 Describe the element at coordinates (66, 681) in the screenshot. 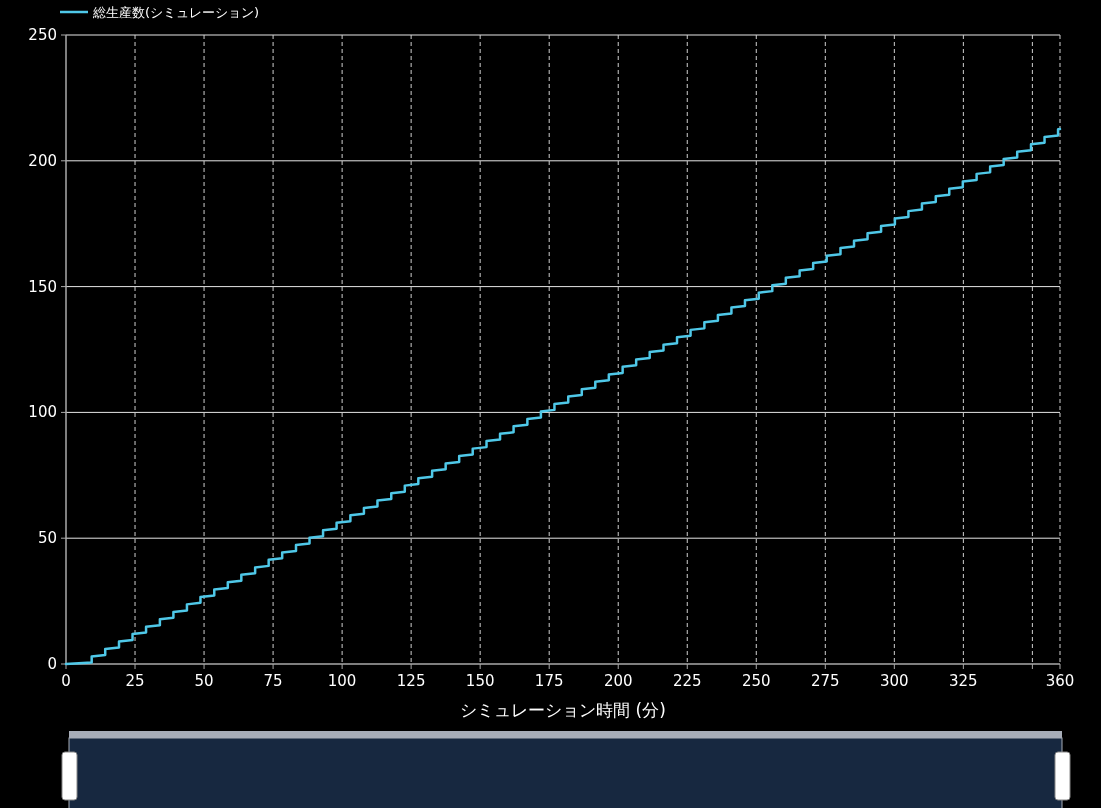

I see `x-tick-label: 0` at that location.